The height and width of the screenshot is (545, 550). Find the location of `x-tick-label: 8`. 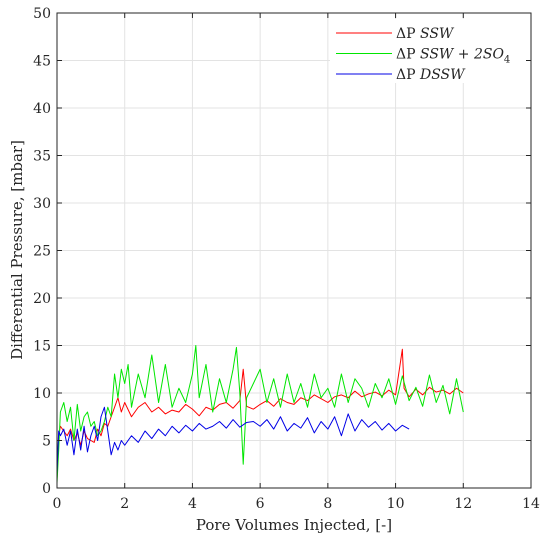

x-tick-label: 8 is located at coordinates (327, 504).